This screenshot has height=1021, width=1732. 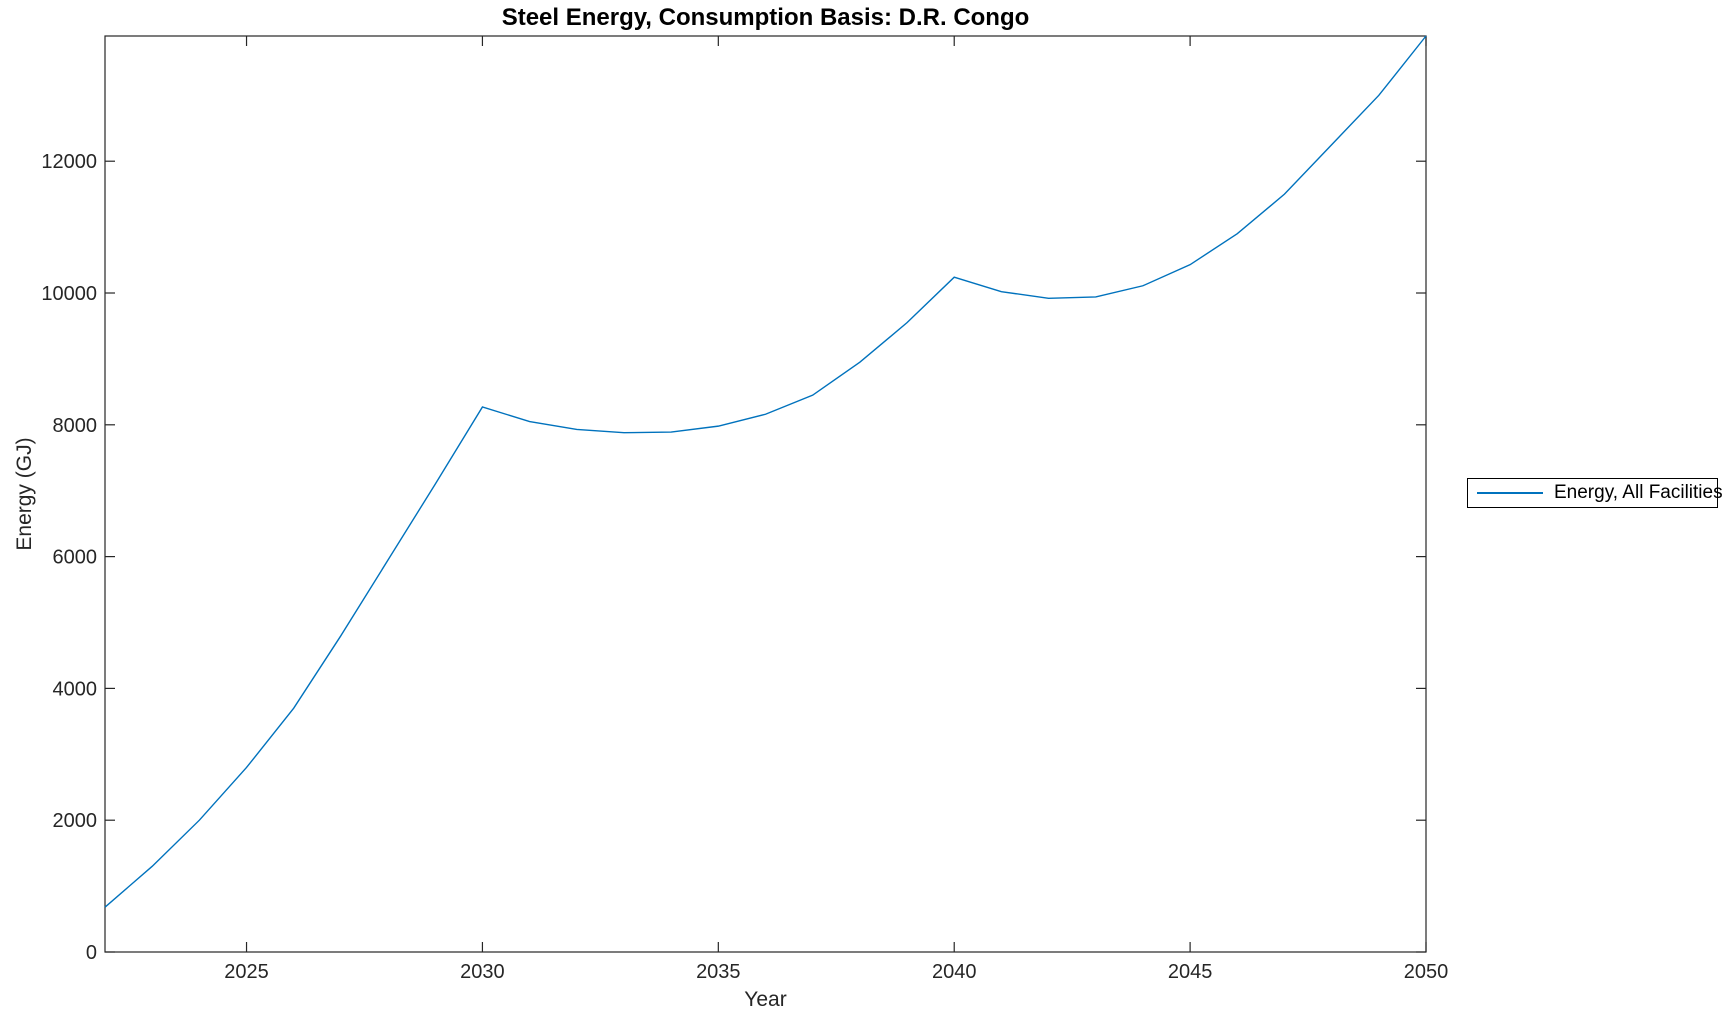 I want to click on y-tick-label: 6000, so click(x=75, y=558).